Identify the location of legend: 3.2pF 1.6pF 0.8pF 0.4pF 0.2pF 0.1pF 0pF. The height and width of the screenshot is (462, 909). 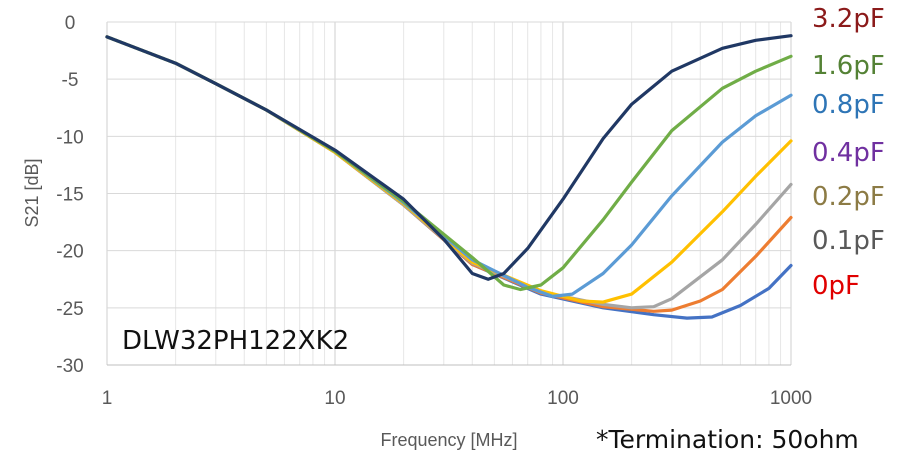
(848, 152).